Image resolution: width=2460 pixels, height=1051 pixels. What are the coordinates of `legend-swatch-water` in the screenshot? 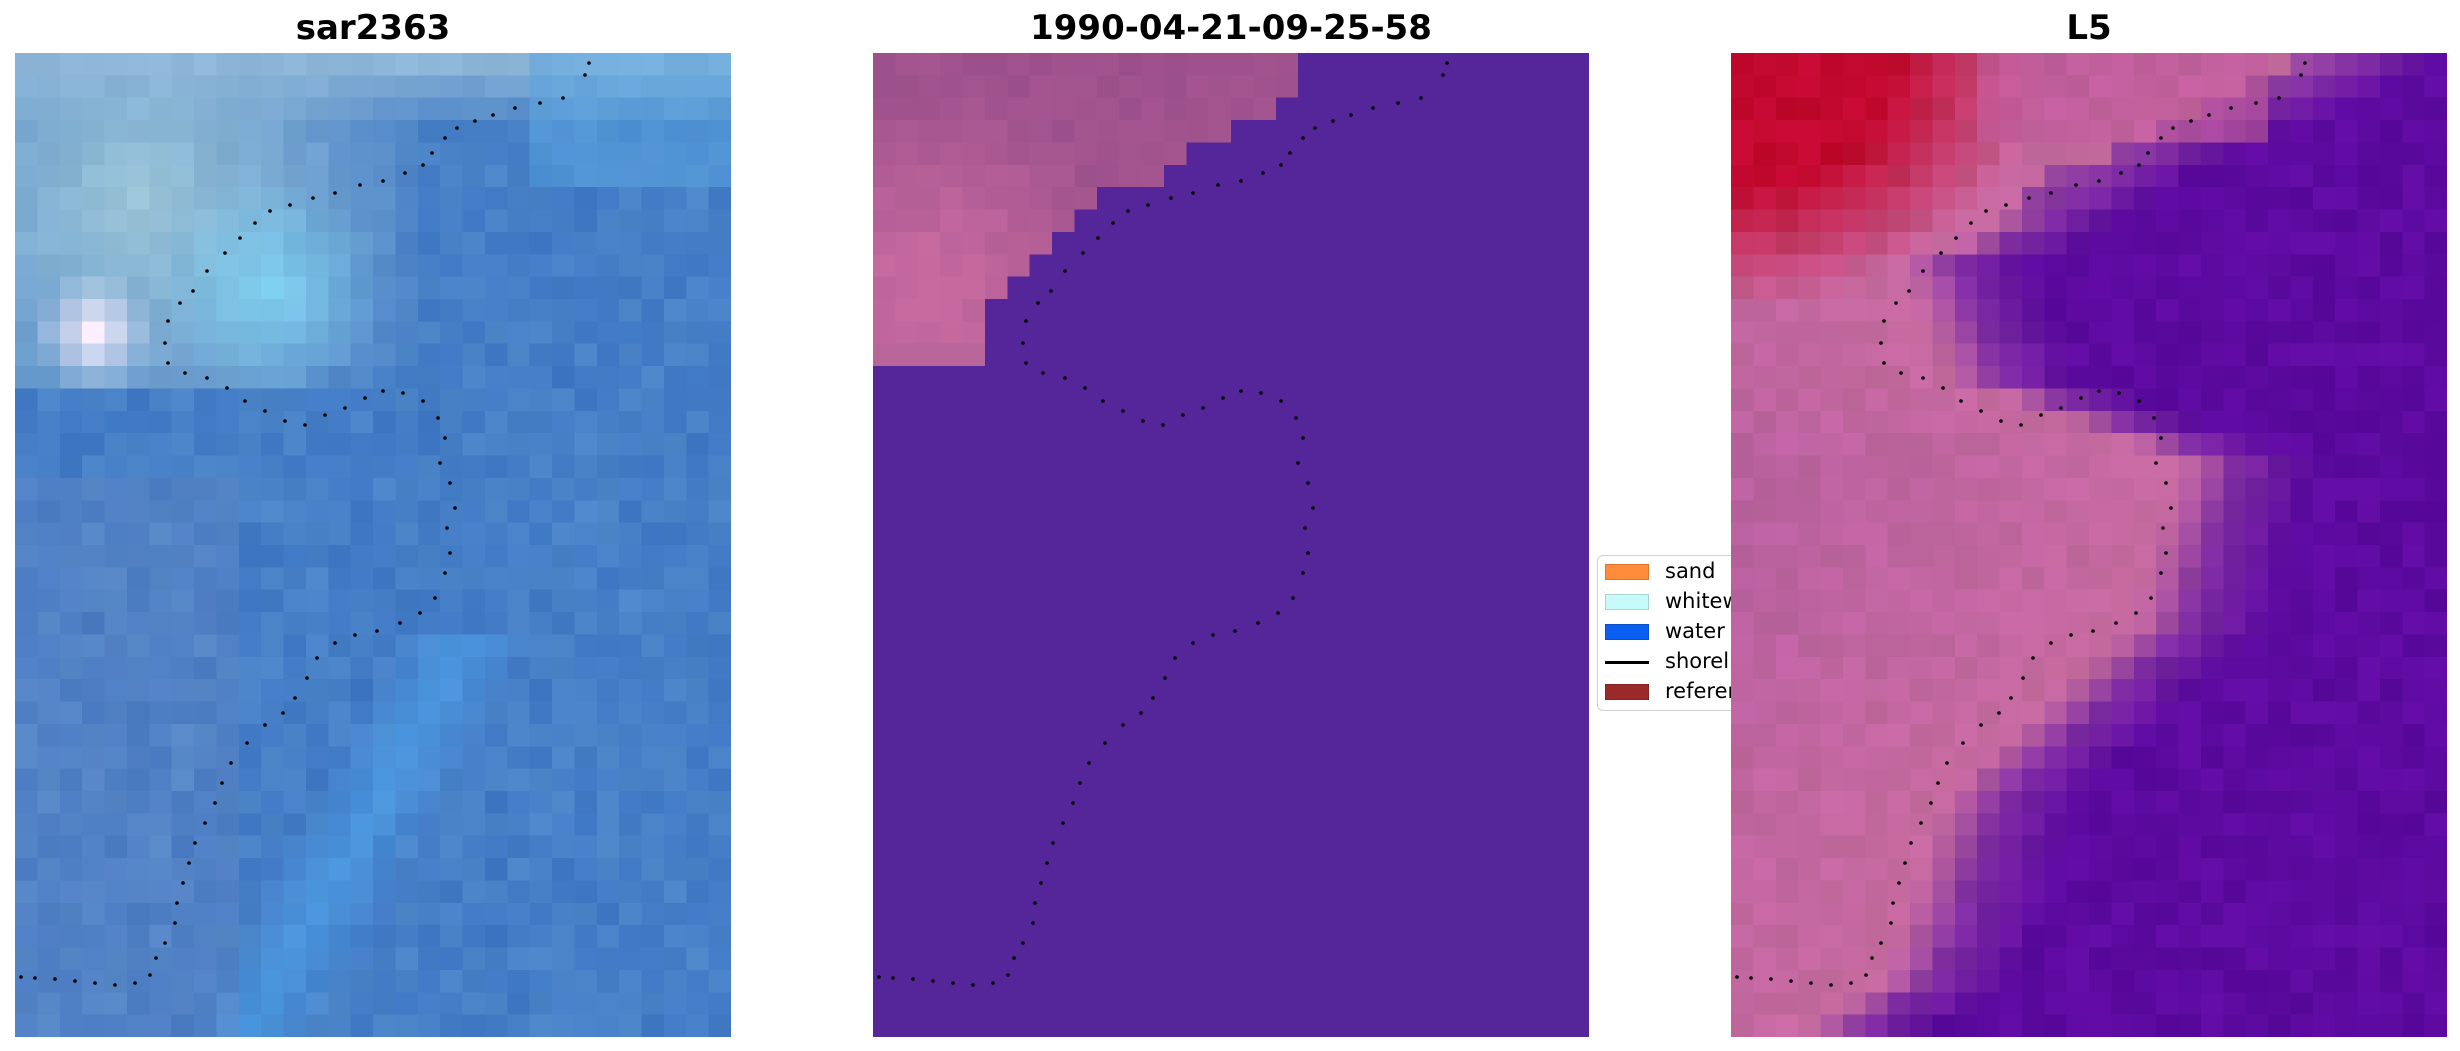 It's located at (1627, 632).